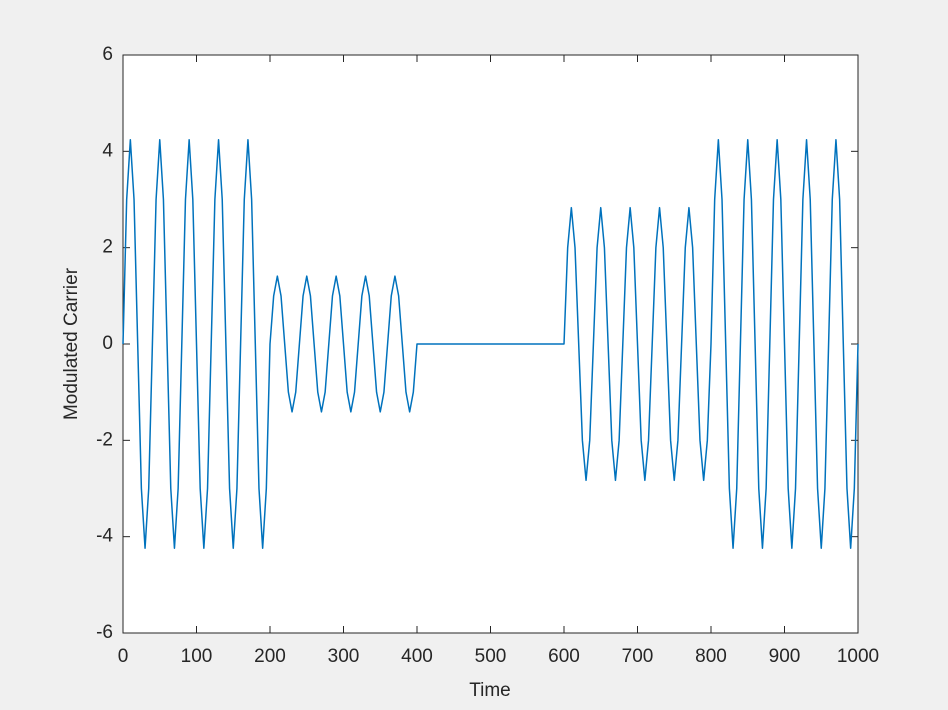 This screenshot has height=710, width=948. What do you see at coordinates (711, 656) in the screenshot?
I see `x-tick-label: 800` at bounding box center [711, 656].